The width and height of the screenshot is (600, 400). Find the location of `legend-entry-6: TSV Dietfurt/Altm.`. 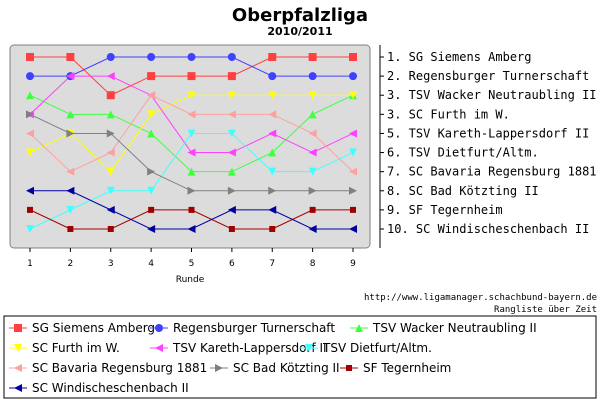

legend-entry-6: TSV Dietfurt/Altm. is located at coordinates (377, 348).